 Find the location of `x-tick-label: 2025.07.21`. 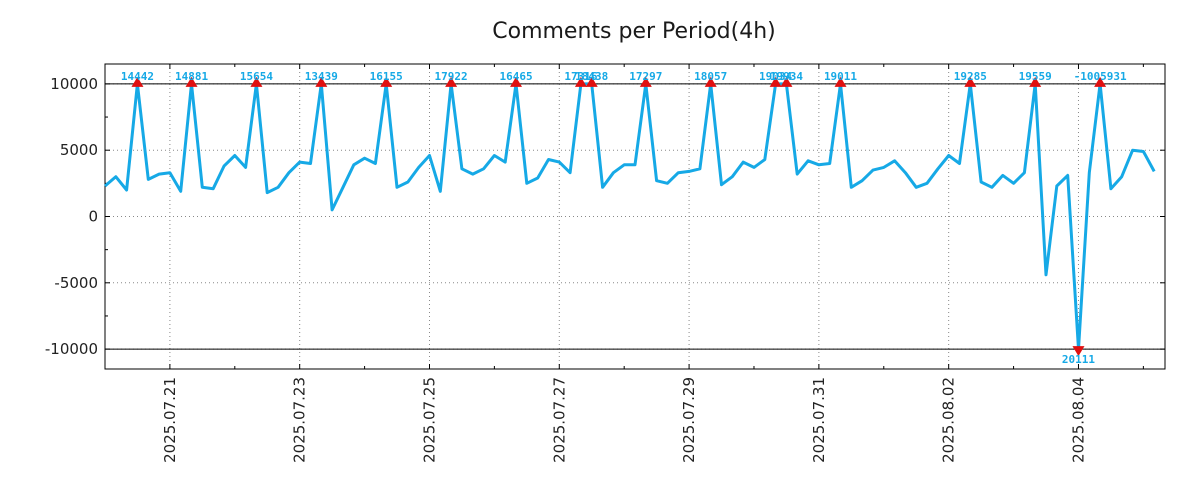

x-tick-label: 2025.07.21 is located at coordinates (170, 420).